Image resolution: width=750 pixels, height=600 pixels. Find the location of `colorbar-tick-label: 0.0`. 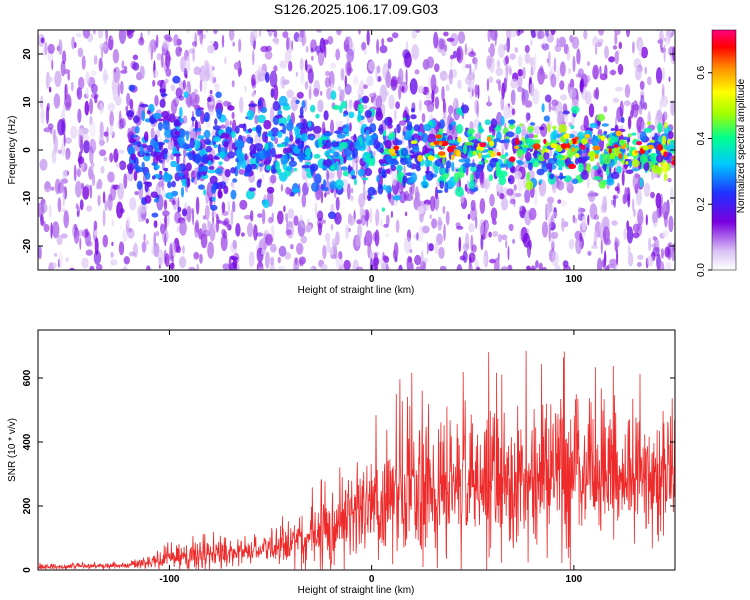

colorbar-tick-label: 0.0 is located at coordinates (701, 270).